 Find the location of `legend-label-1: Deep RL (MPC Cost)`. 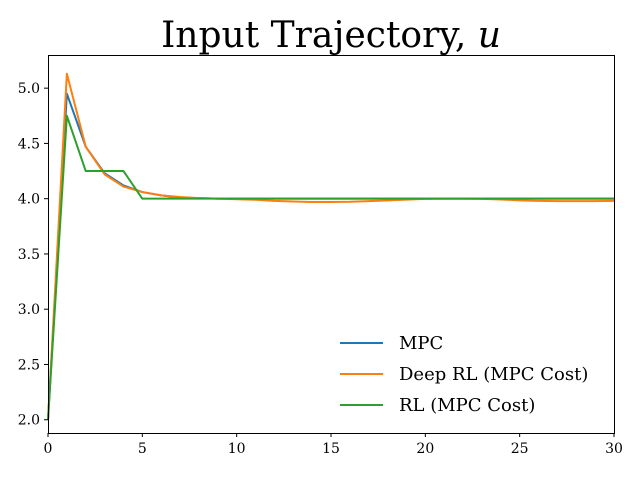

legend-label-1: Deep RL (MPC Cost) is located at coordinates (493, 374).